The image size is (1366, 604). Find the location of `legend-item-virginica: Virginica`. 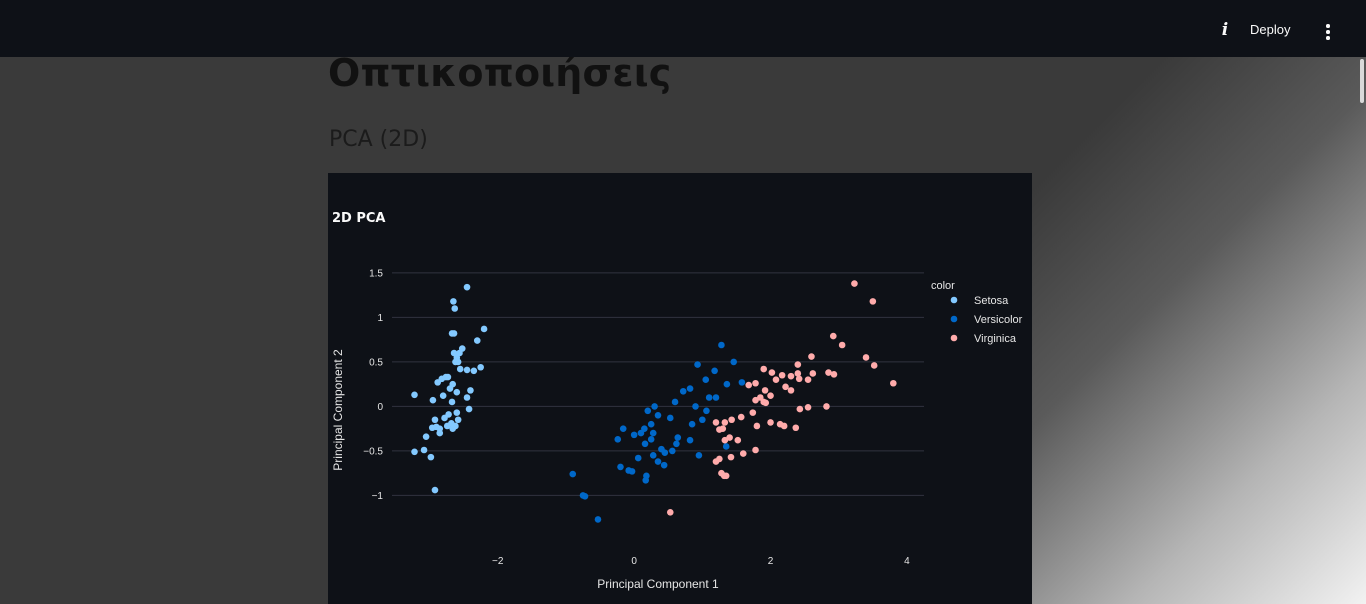

legend-item-virginica: Virginica is located at coordinates (983, 339).